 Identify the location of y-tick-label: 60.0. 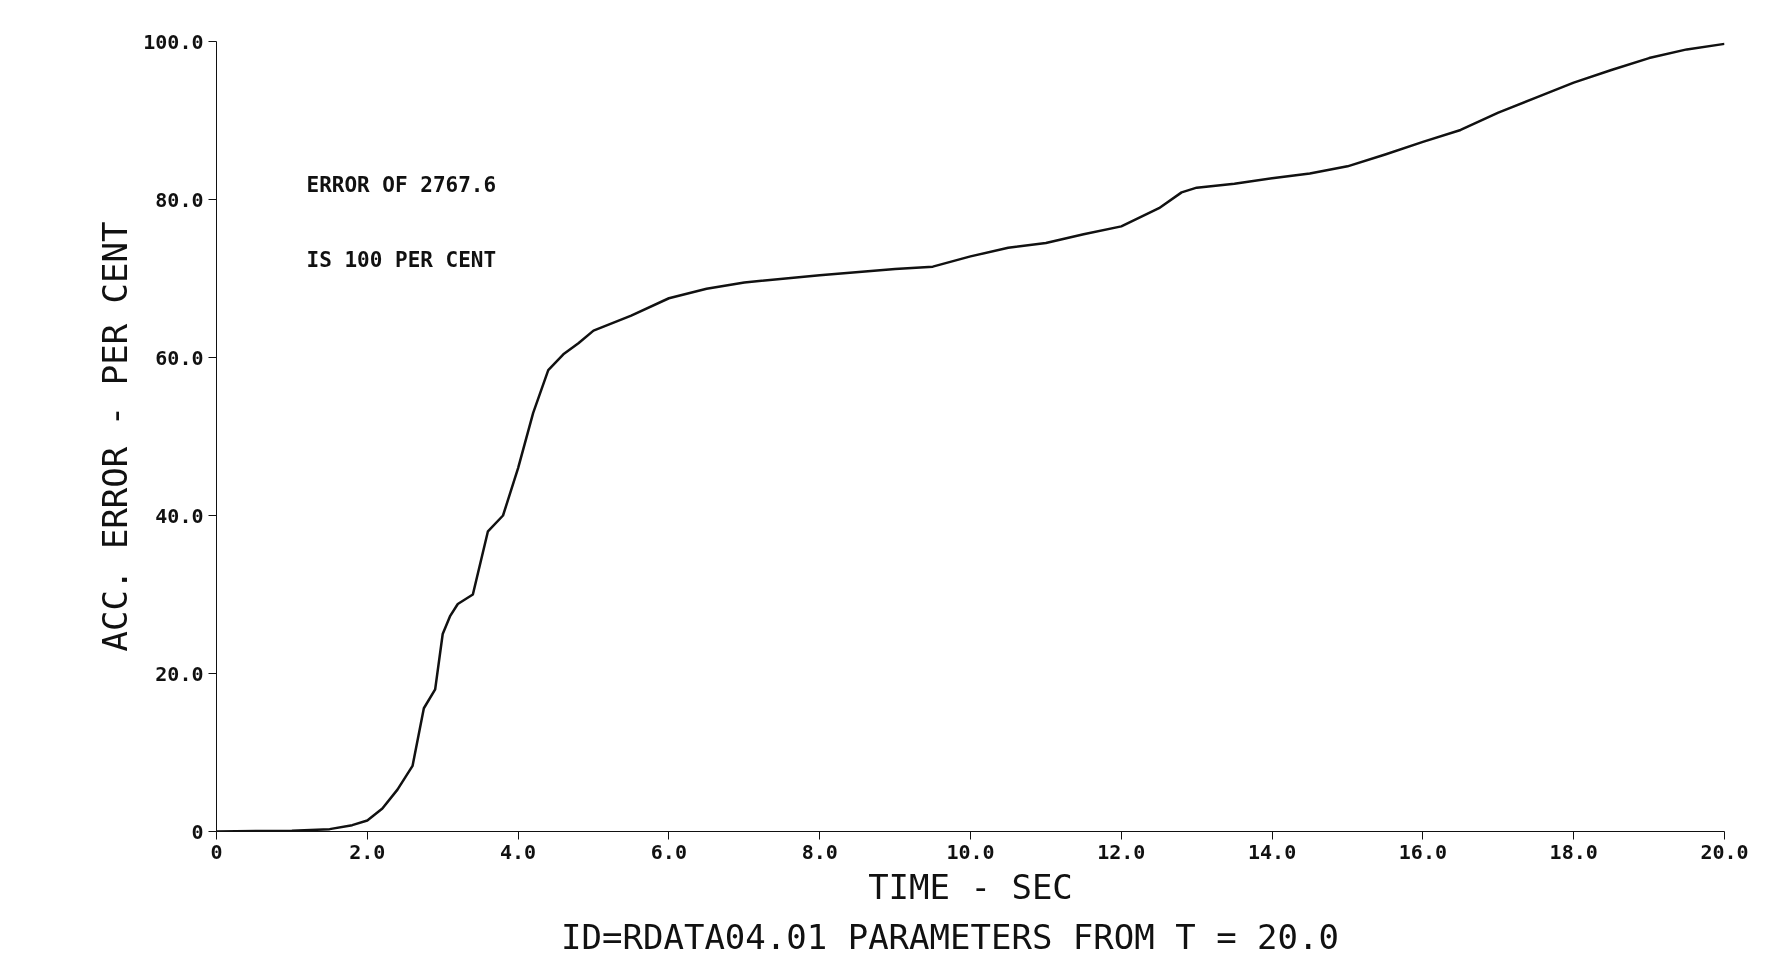
(179, 357).